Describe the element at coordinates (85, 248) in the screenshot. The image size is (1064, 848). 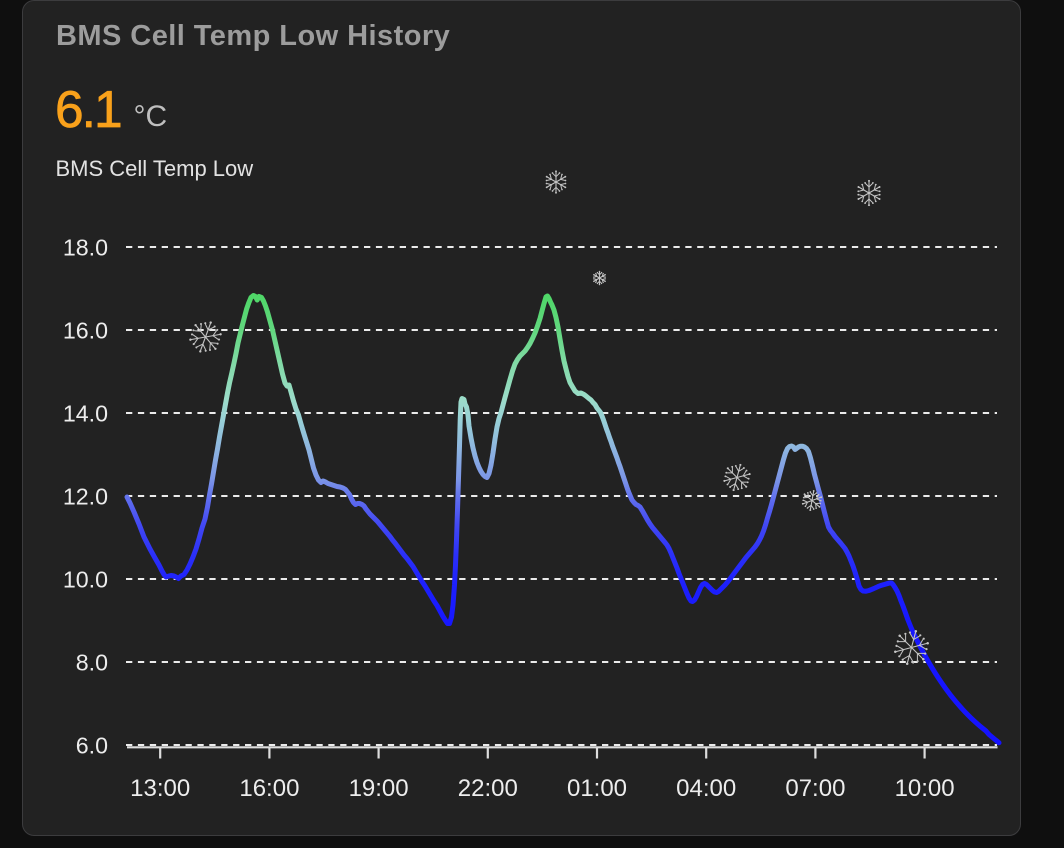
I see `svg-text: 18.0` at that location.